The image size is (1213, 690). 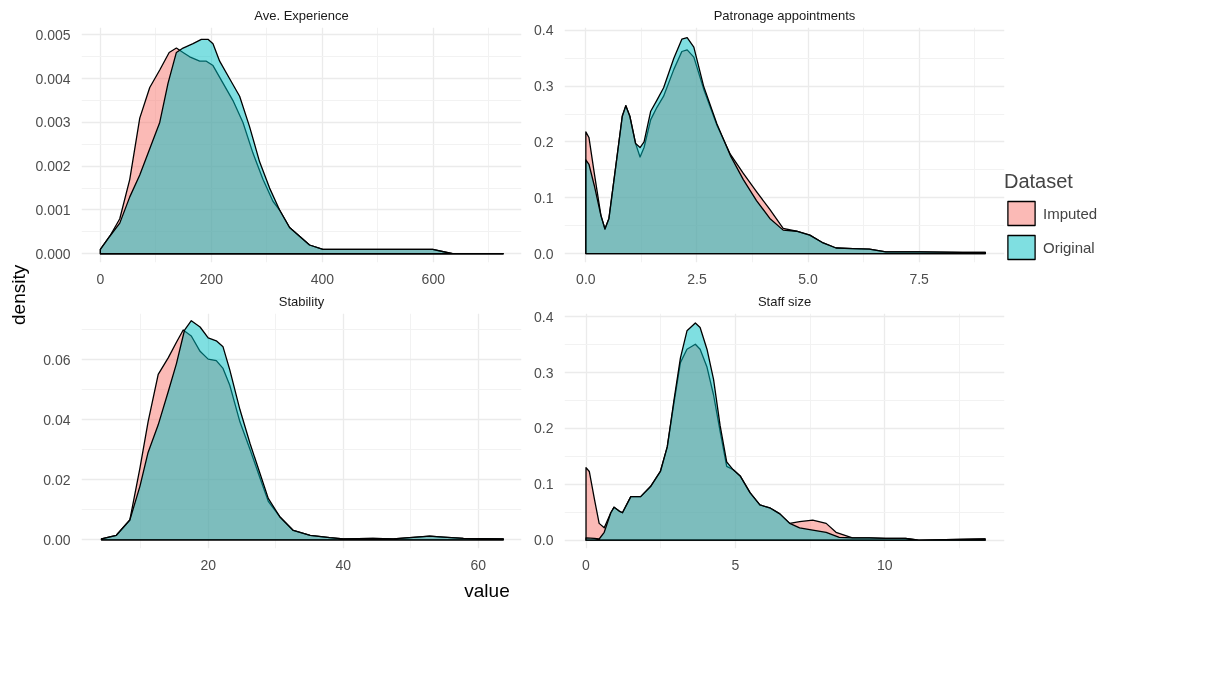 What do you see at coordinates (53, 34) in the screenshot?
I see `y-tick-label: 0.005` at bounding box center [53, 34].